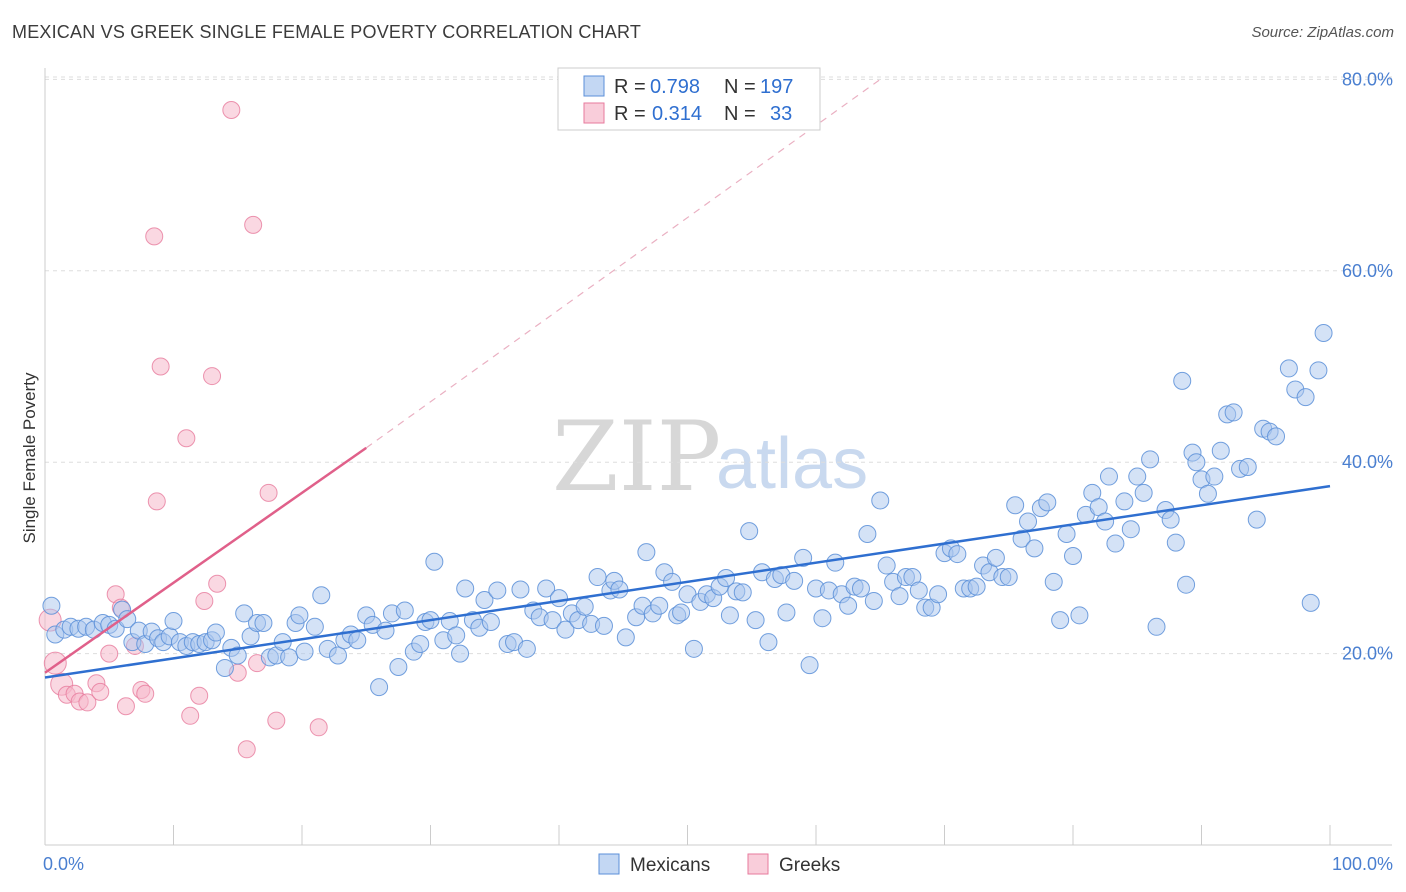  Describe the element at coordinates (1367, 462) in the screenshot. I see `y-tick-label-1: 40.0%` at that location.